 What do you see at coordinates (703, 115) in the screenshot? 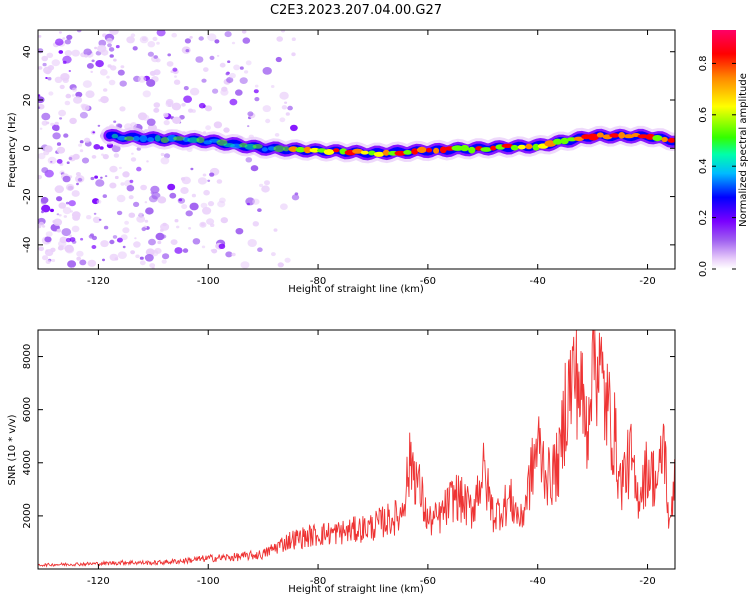
I see `colorbar-tick-label: 0.6` at bounding box center [703, 115].